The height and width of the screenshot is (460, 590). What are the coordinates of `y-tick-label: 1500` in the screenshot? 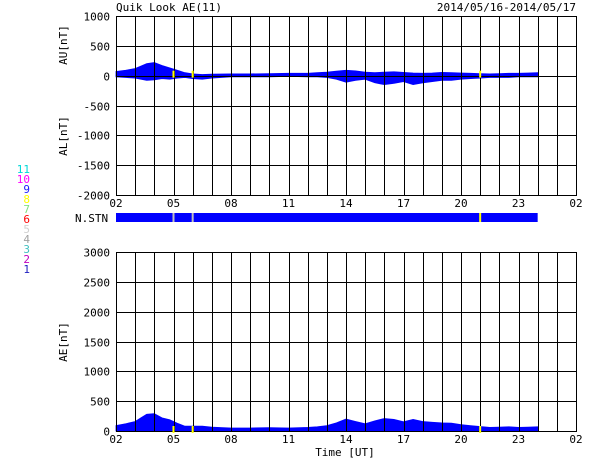 It's located at (97, 343).